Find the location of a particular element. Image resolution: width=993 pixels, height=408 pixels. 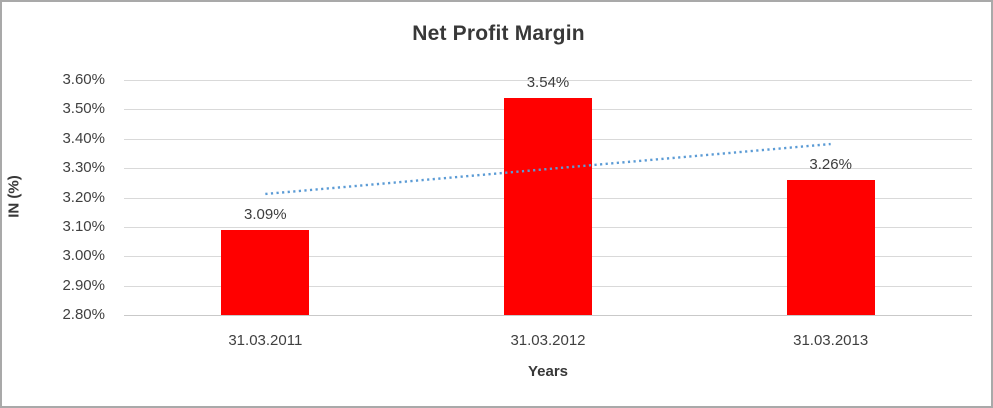

bar-31.03.2013 is located at coordinates (830, 247).